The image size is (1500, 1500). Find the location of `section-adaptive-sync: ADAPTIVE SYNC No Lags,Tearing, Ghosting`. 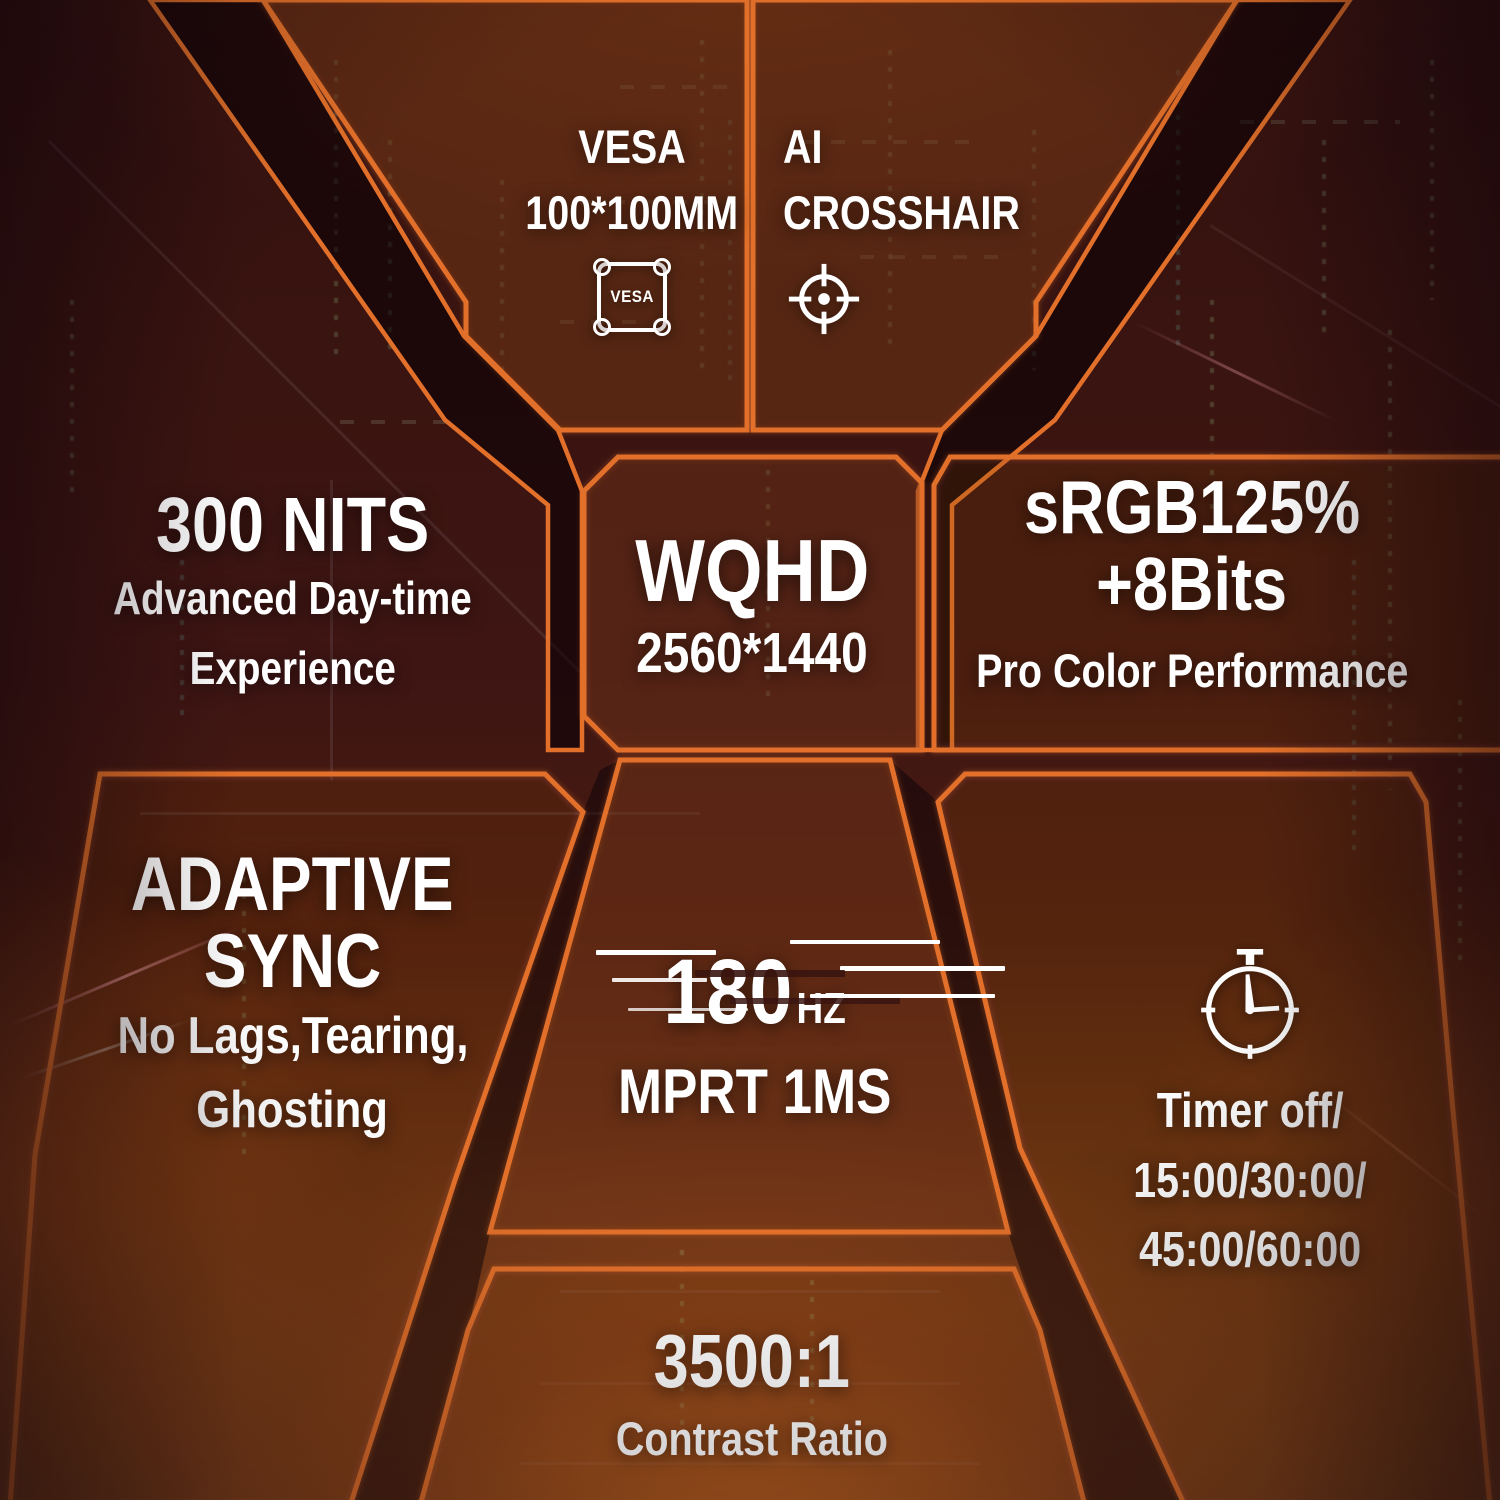

section-adaptive-sync: ADAPTIVE SYNC No Lags,Tearing, Ghosting is located at coordinates (292, 997).